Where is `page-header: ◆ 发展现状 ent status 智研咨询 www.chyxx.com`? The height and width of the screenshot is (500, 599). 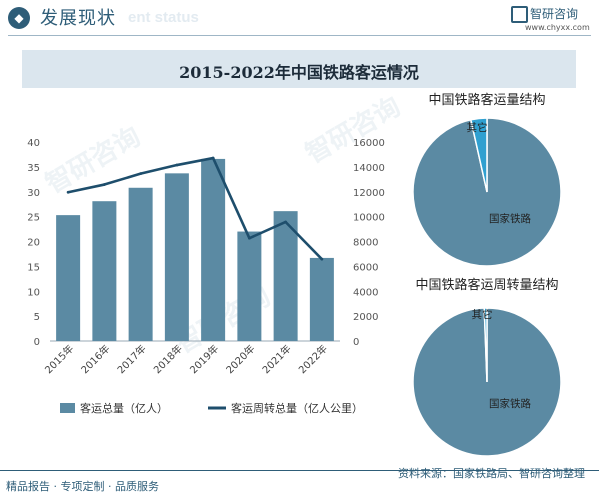 page-header: ◆ 发展现状 ent status 智研咨询 www.chyxx.com is located at coordinates (299, 18).